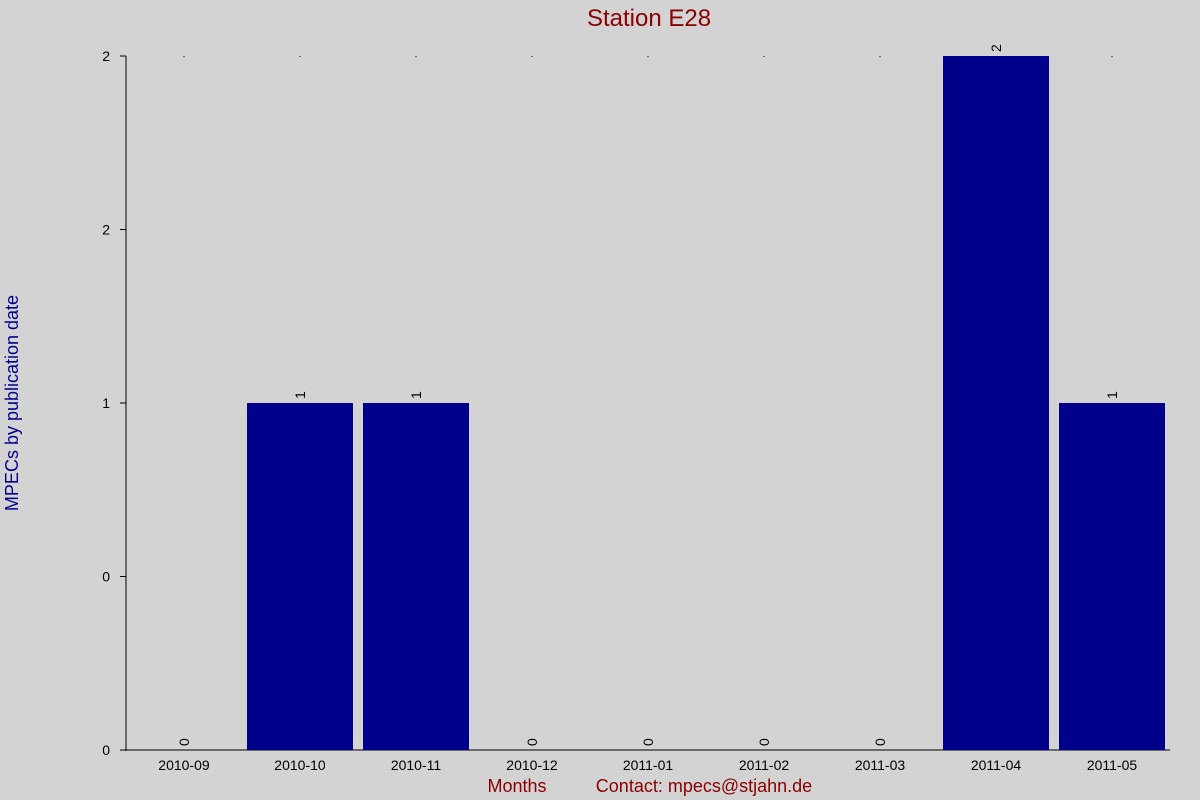 The image size is (1200, 800). I want to click on contact: Contact: mpecs@stjahn.de, so click(704, 786).